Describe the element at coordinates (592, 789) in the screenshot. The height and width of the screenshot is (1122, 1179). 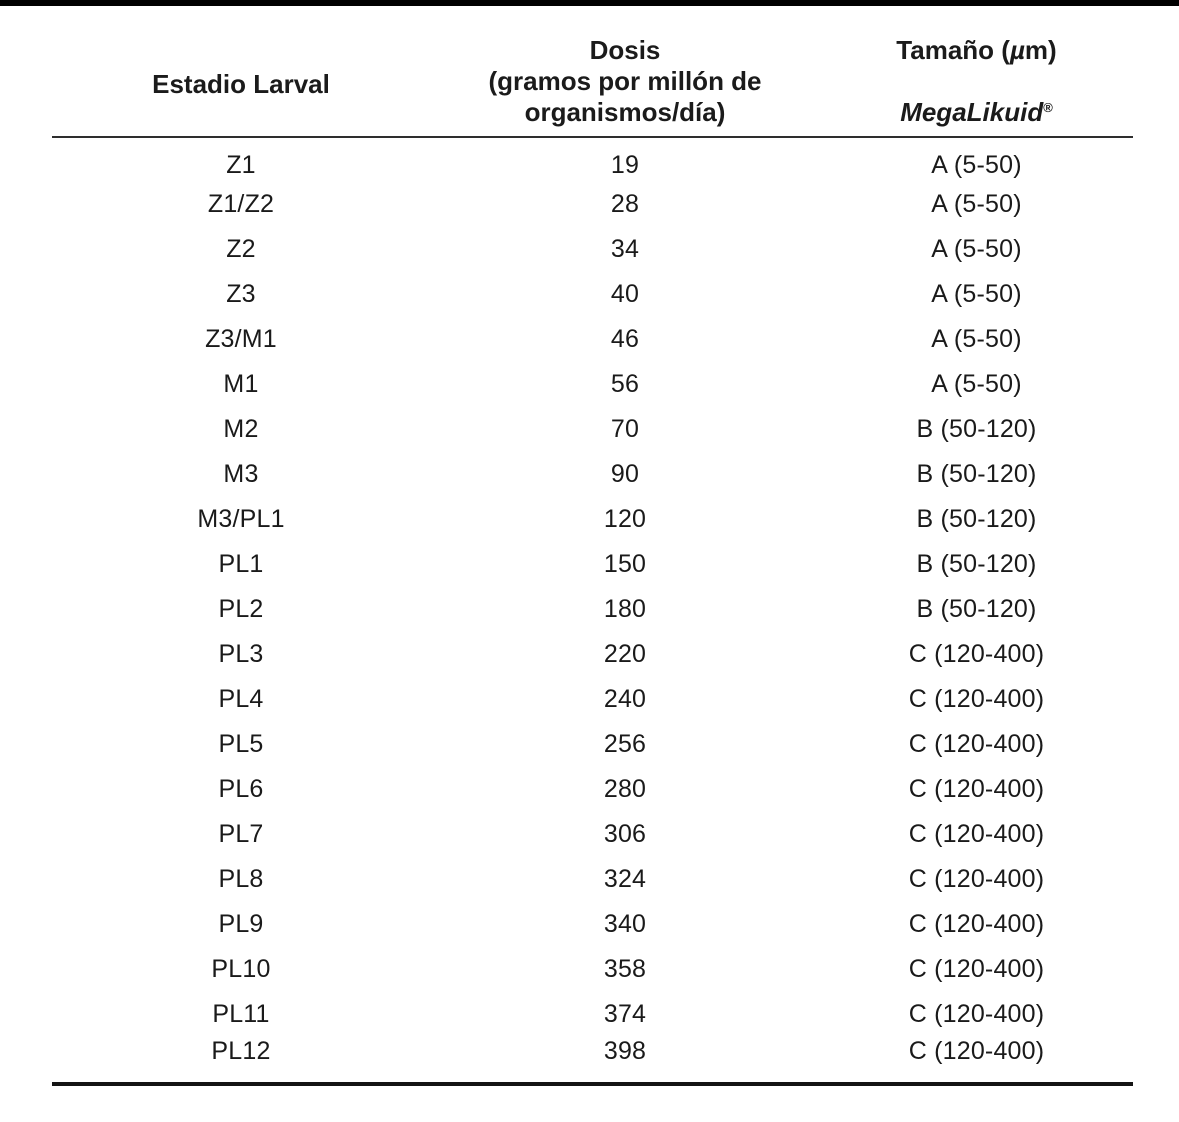
I see `table-row: PL6 280 C (120-400)` at that location.